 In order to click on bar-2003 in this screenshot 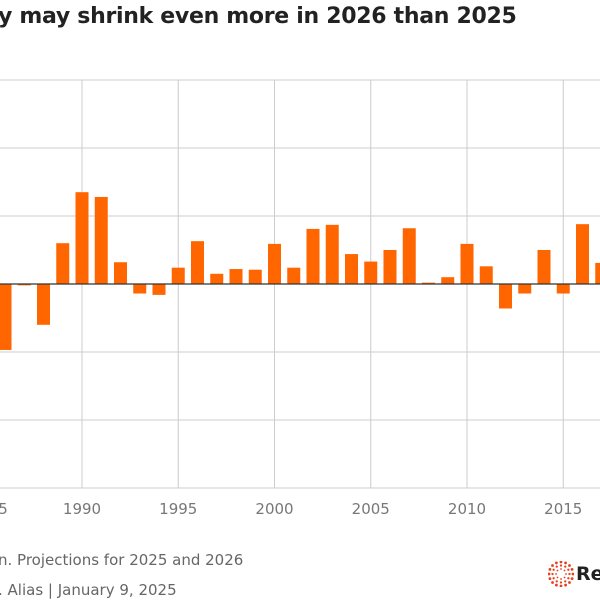, I will do `click(332, 254)`.